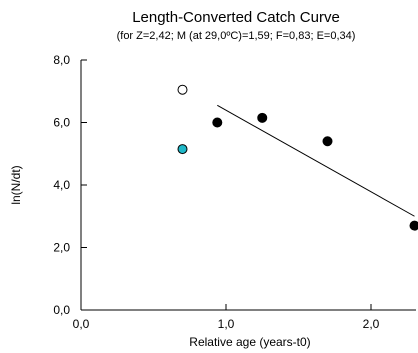 Image resolution: width=418 pixels, height=353 pixels. What do you see at coordinates (236, 17) in the screenshot?
I see `chart-title: Length-Converted Catch Curve` at bounding box center [236, 17].